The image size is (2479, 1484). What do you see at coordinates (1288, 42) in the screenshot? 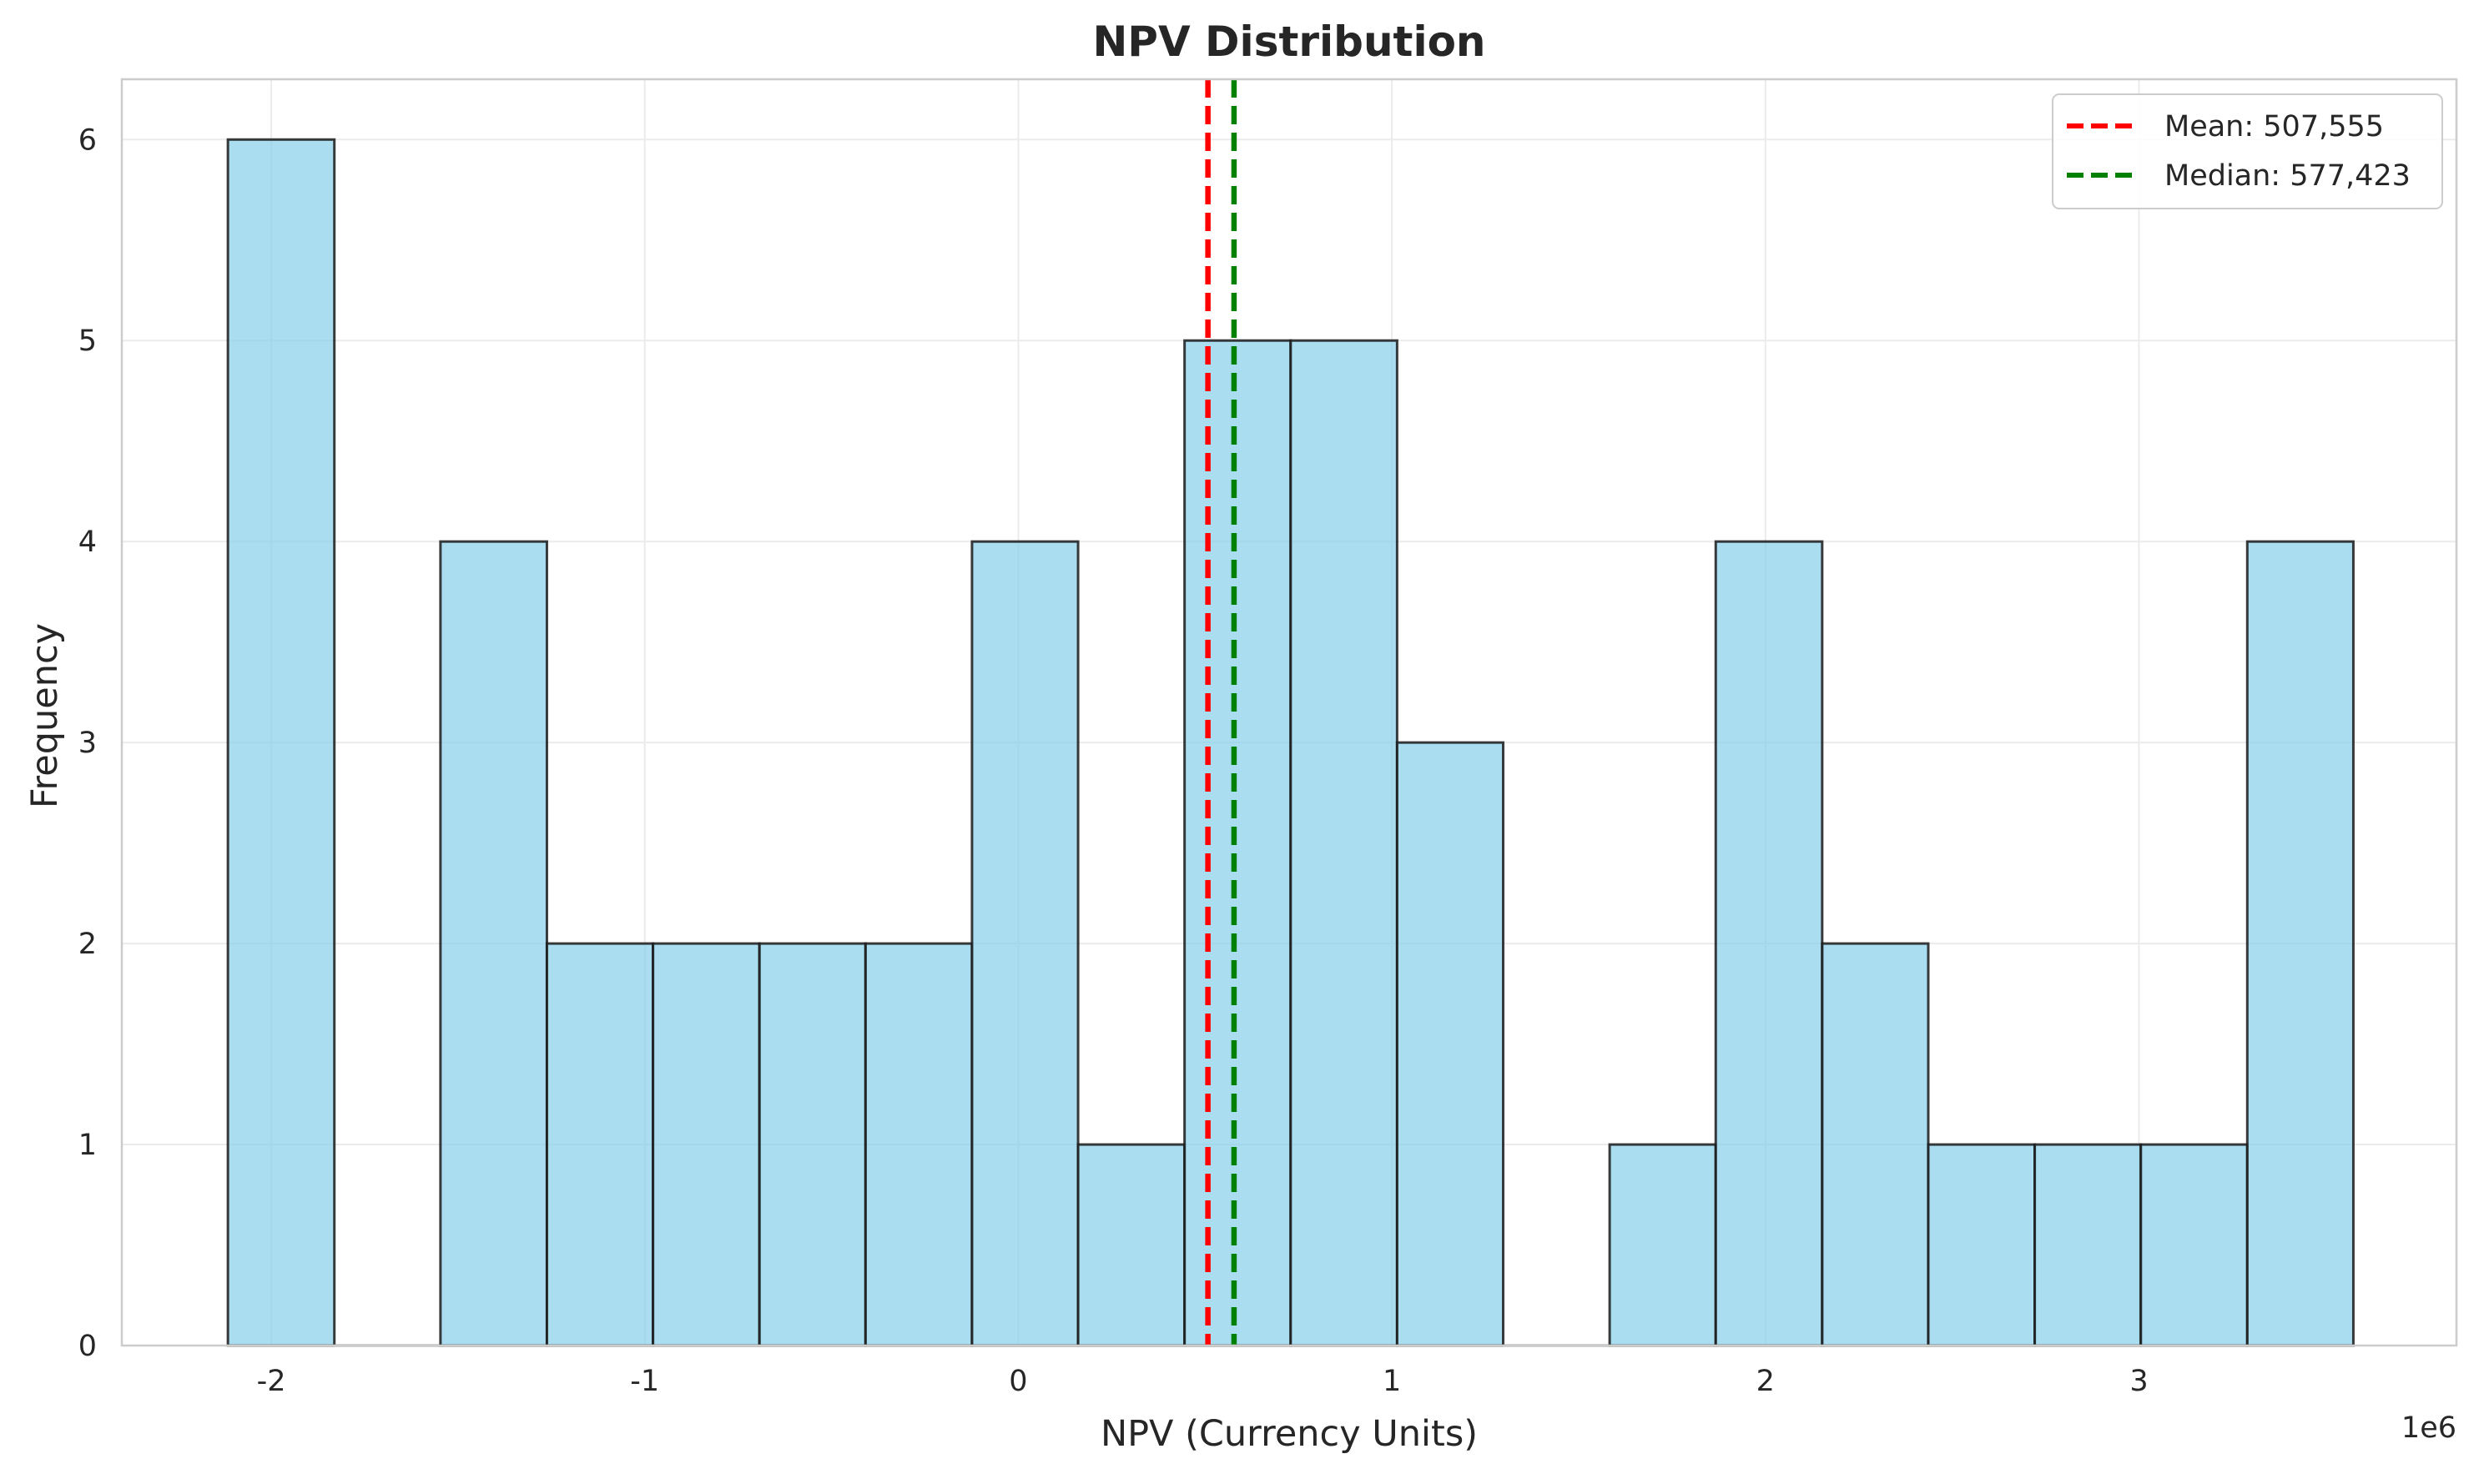
I see `chart-title: NPV Distribution` at bounding box center [1288, 42].